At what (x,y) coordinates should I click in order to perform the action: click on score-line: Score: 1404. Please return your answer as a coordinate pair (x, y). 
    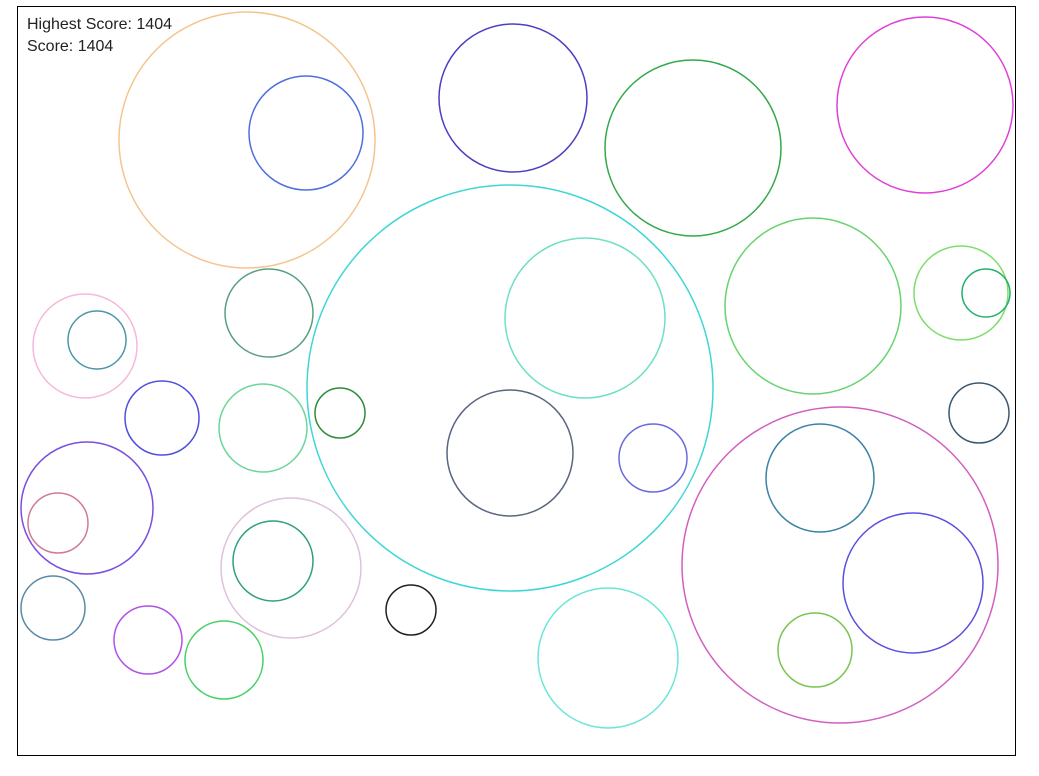
    Looking at the image, I should click on (99, 47).